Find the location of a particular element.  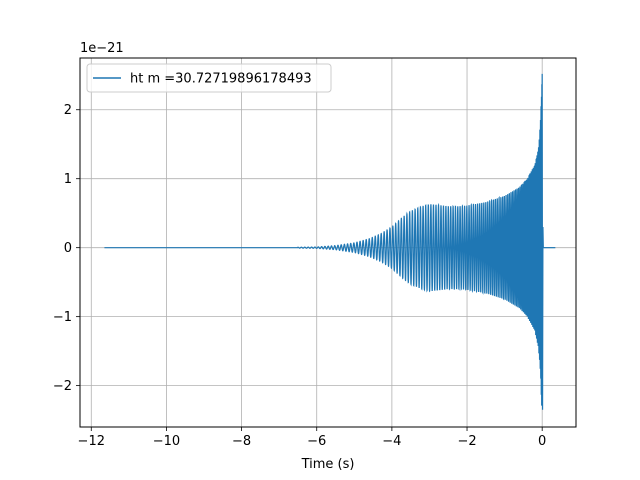

y-axis-ticks: −2 −1 0 1 2 is located at coordinates (66, 248).